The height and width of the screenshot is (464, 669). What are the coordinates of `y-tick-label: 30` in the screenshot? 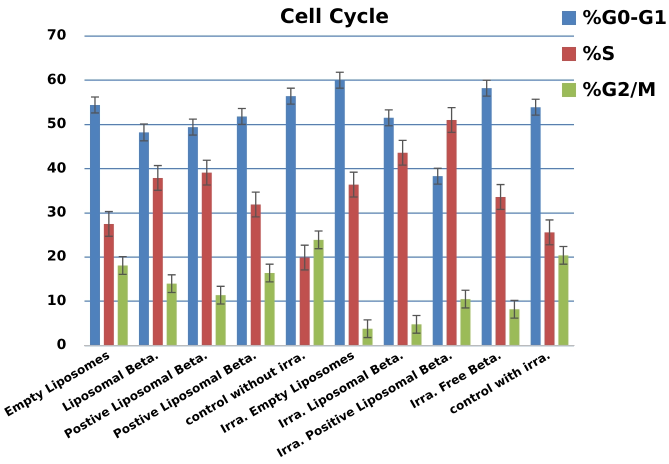 It's located at (56, 212).